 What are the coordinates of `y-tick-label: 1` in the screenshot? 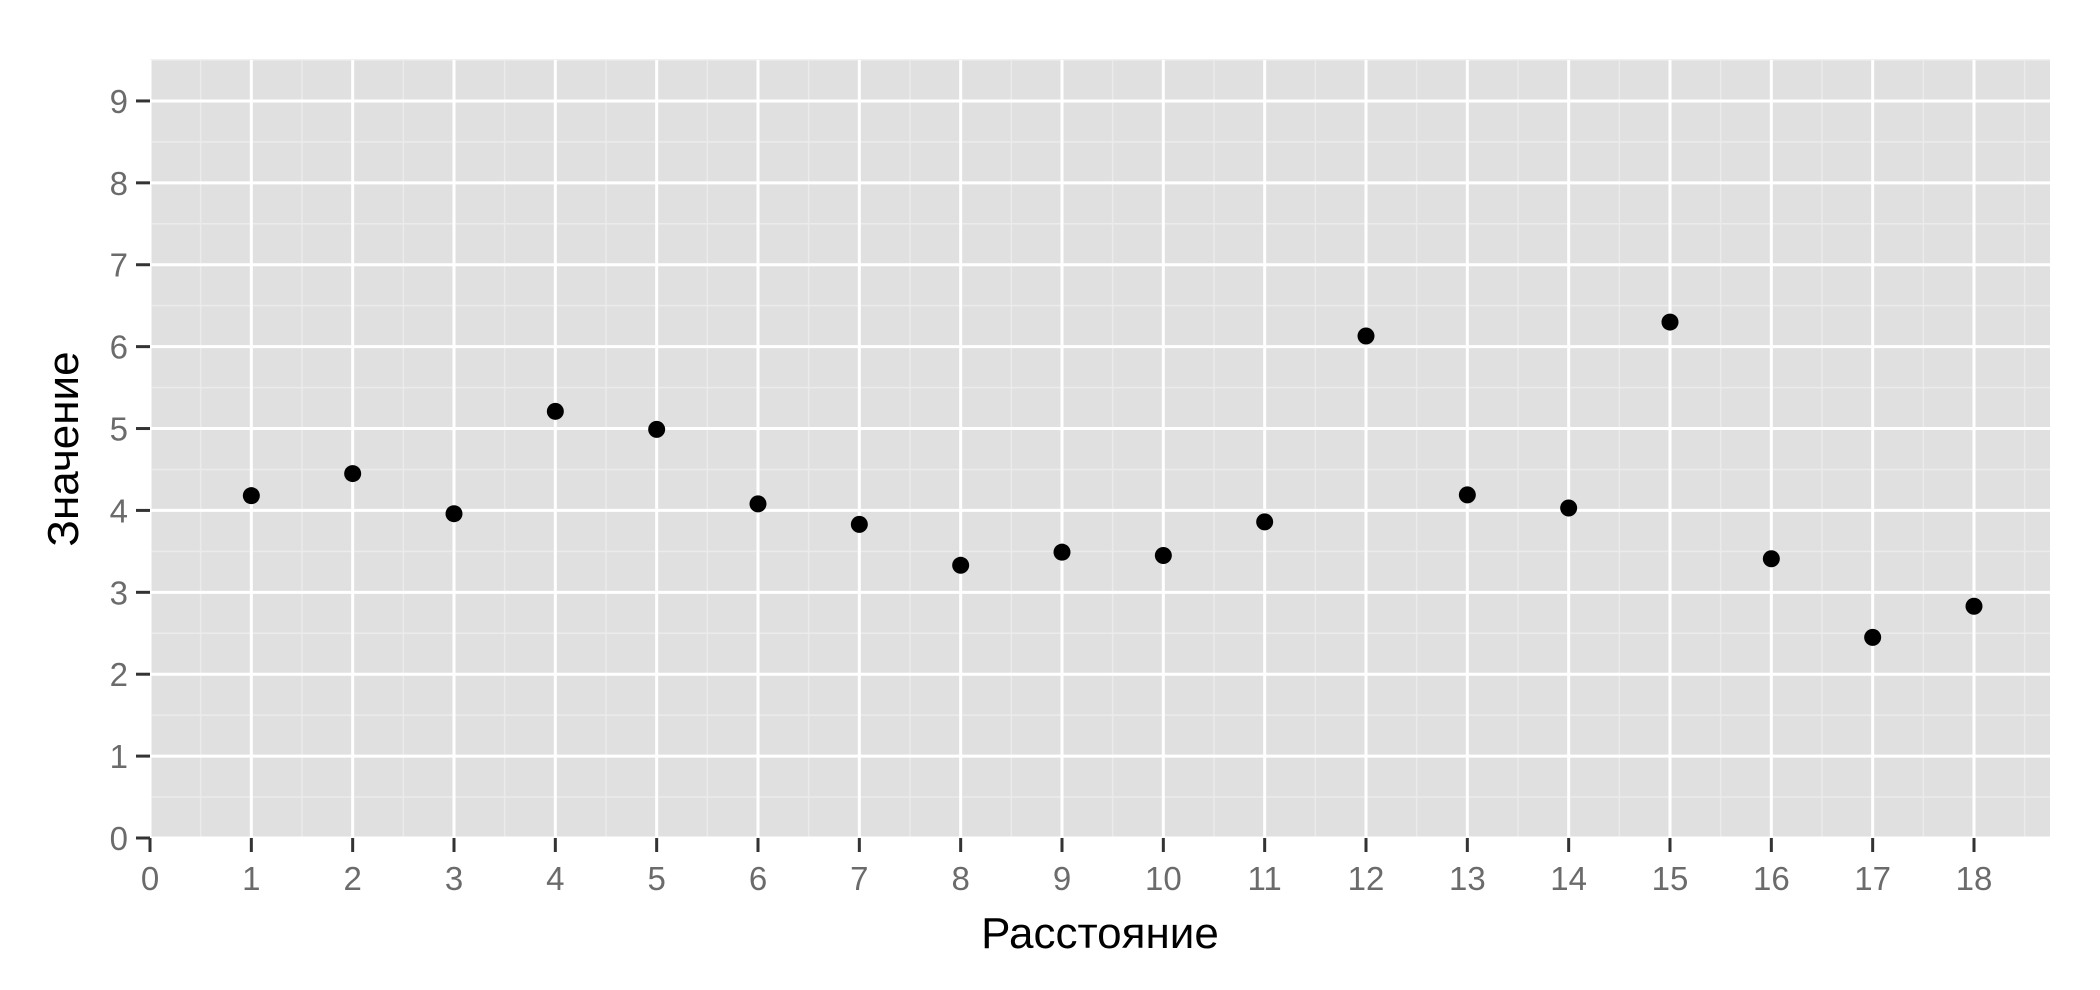 It's located at (119, 756).